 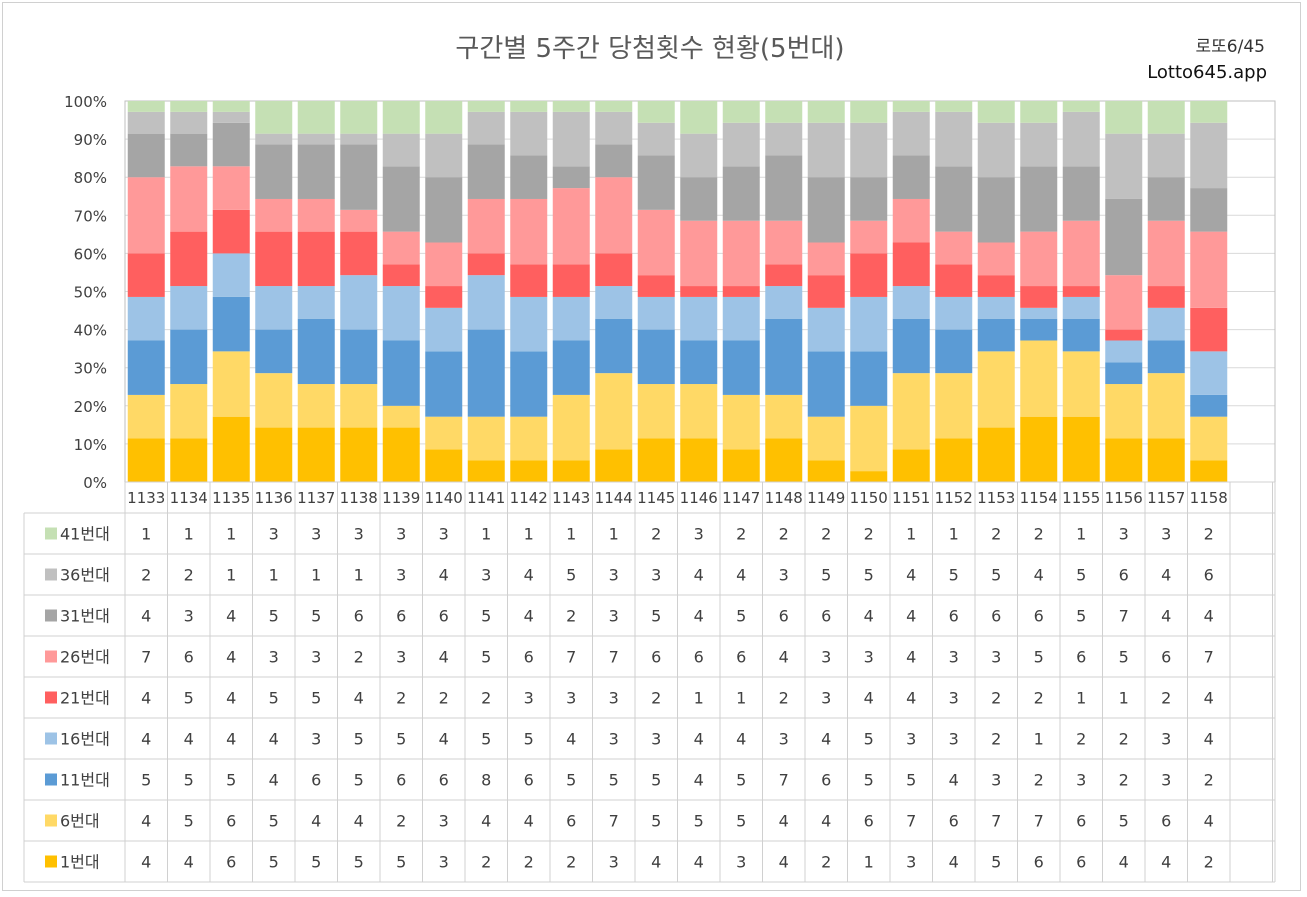 What do you see at coordinates (85, 657) in the screenshot?
I see `legend-label: 26번대` at bounding box center [85, 657].